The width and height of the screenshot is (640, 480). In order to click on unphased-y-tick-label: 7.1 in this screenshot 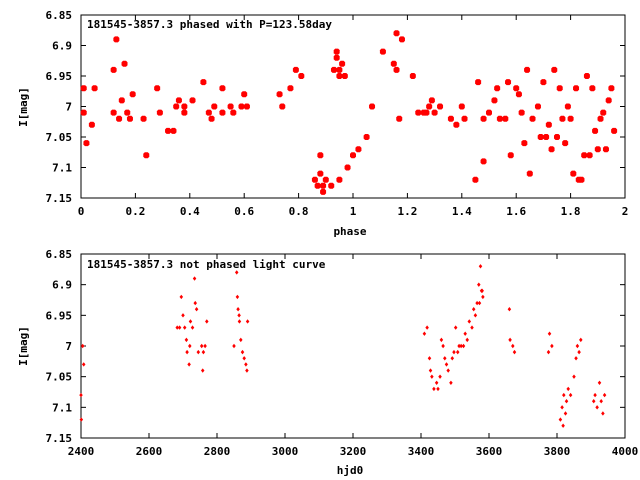, I will do `click(62, 407)`.